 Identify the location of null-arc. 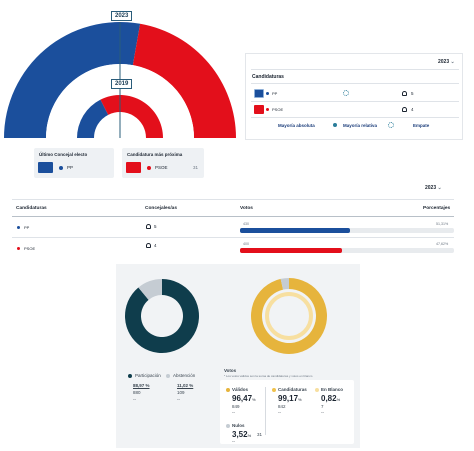
(284, 284).